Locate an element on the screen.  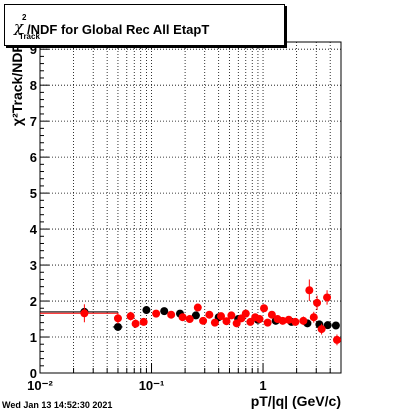
y-tick-label: 0 is located at coordinates (33, 373).